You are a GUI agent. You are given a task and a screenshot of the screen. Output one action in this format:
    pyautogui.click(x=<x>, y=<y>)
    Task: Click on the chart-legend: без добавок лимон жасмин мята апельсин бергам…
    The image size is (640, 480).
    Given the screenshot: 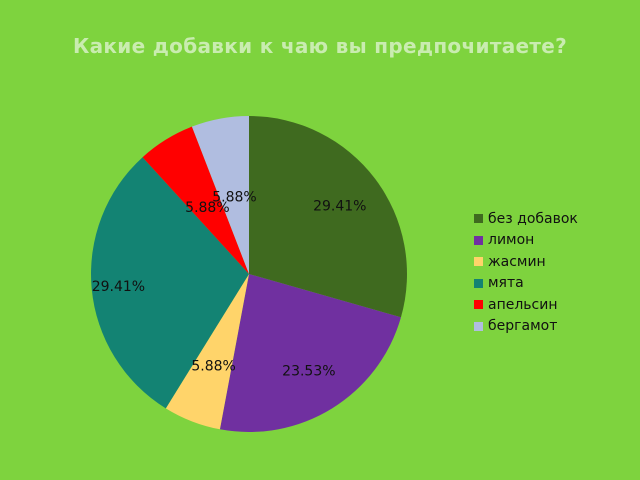 What is the action you would take?
    pyautogui.click(x=526, y=272)
    